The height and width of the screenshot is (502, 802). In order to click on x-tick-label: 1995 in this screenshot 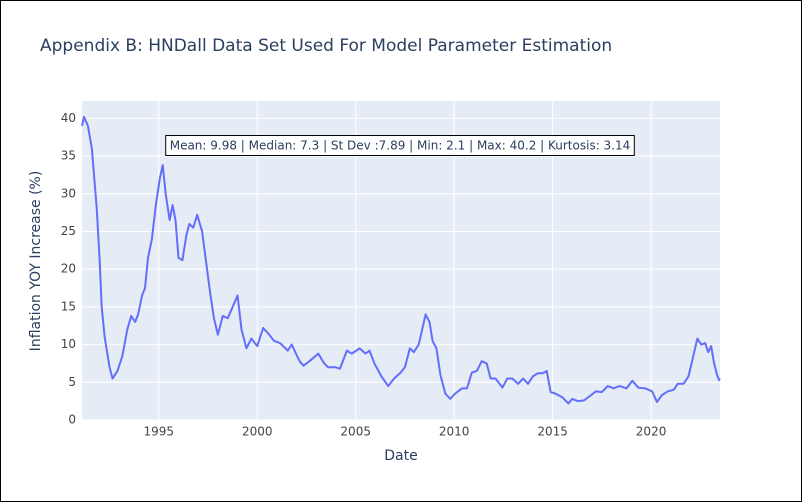, I will do `click(159, 432)`.